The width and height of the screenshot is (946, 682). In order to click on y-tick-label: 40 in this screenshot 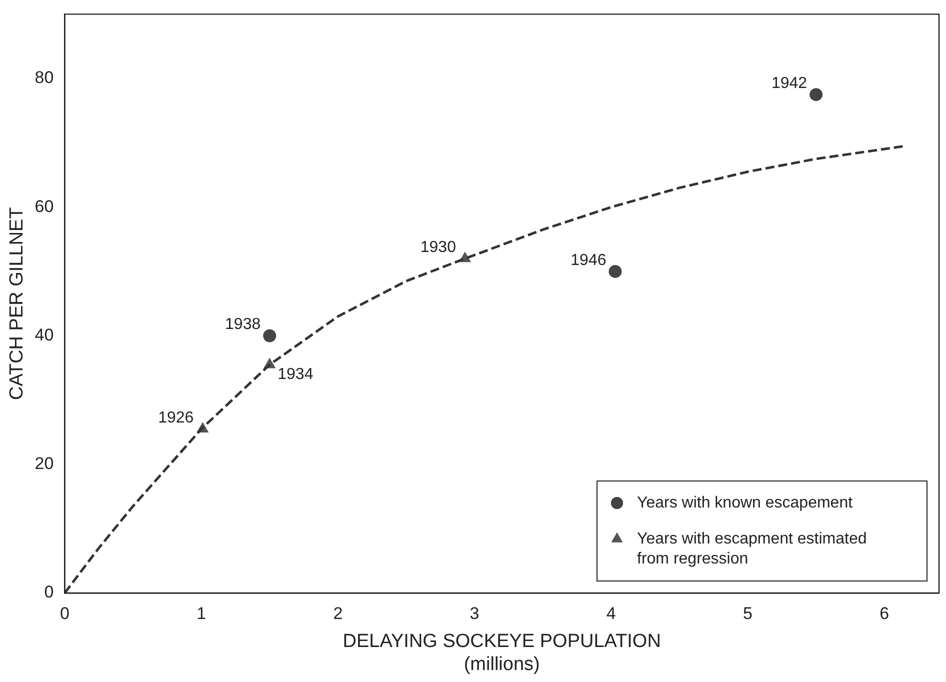, I will do `click(44, 334)`.